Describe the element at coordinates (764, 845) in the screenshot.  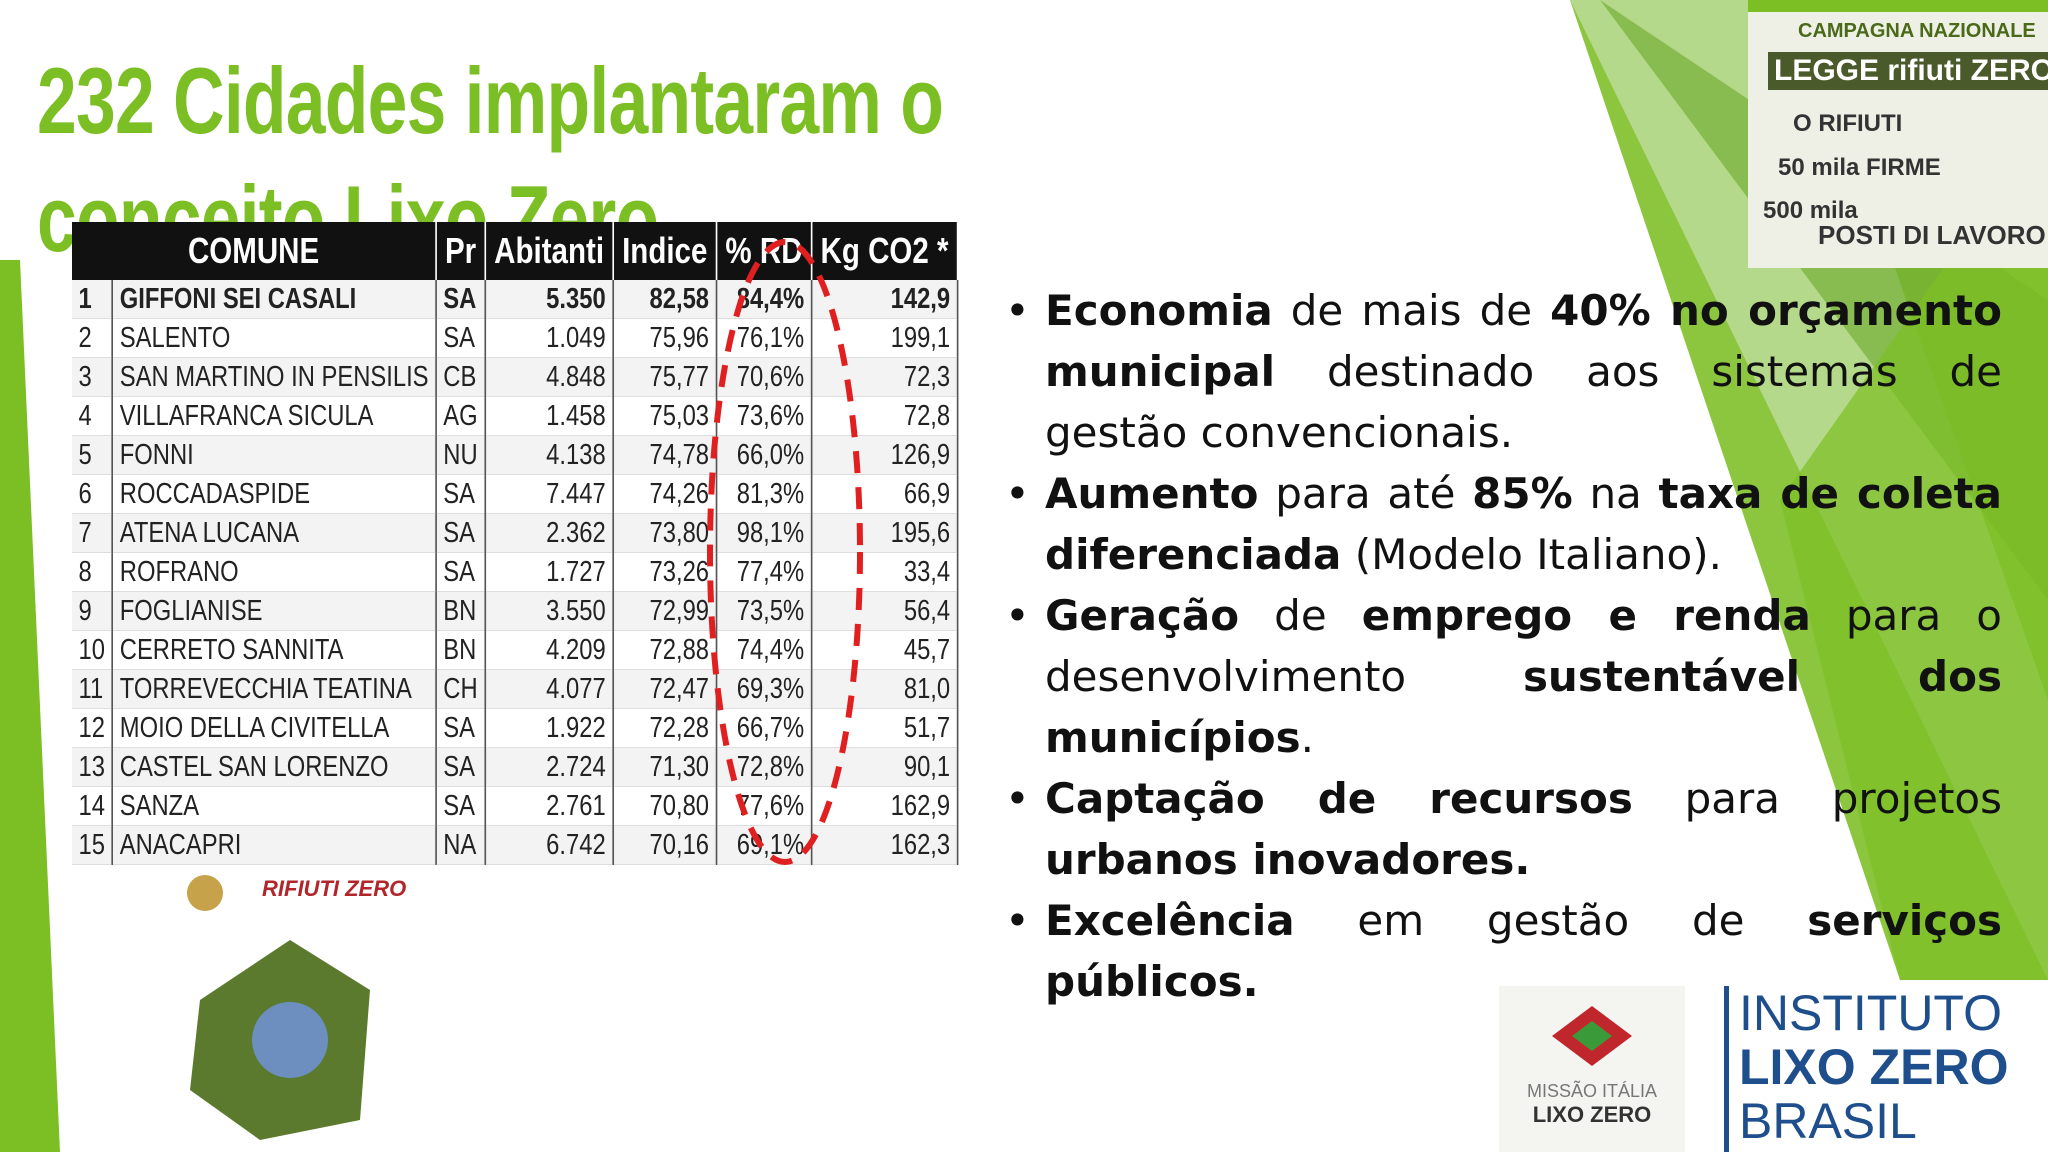
I see `table-cell: 69,1%` at that location.